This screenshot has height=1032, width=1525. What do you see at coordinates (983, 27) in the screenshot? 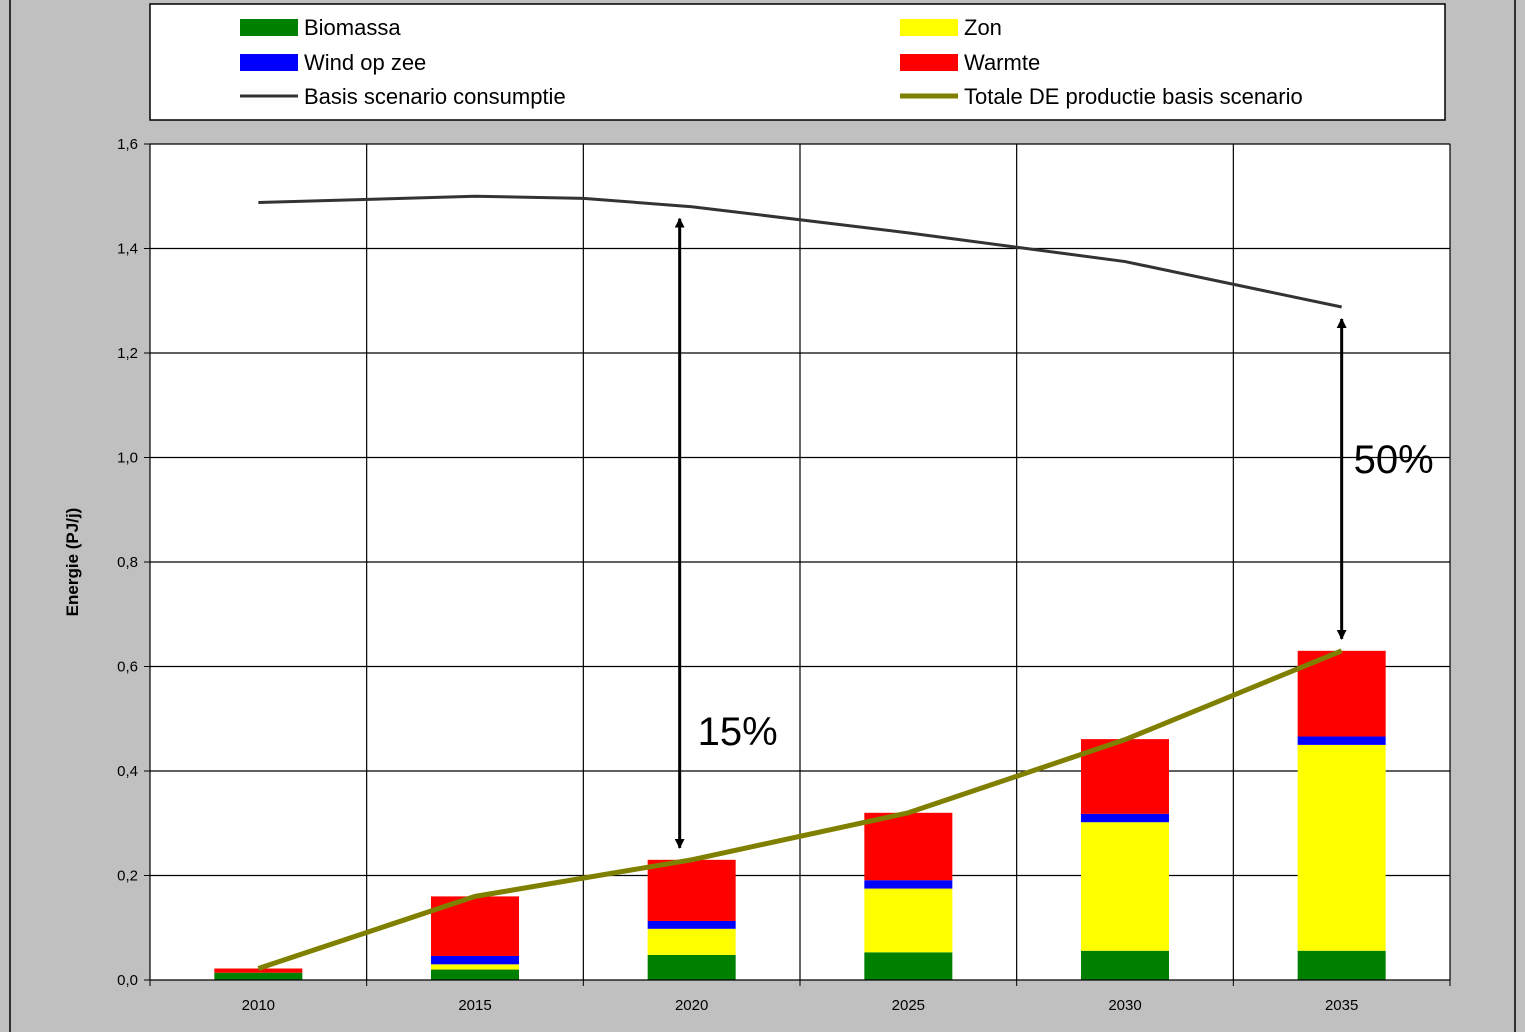
I see `legend-label-zon: Zon` at bounding box center [983, 27].